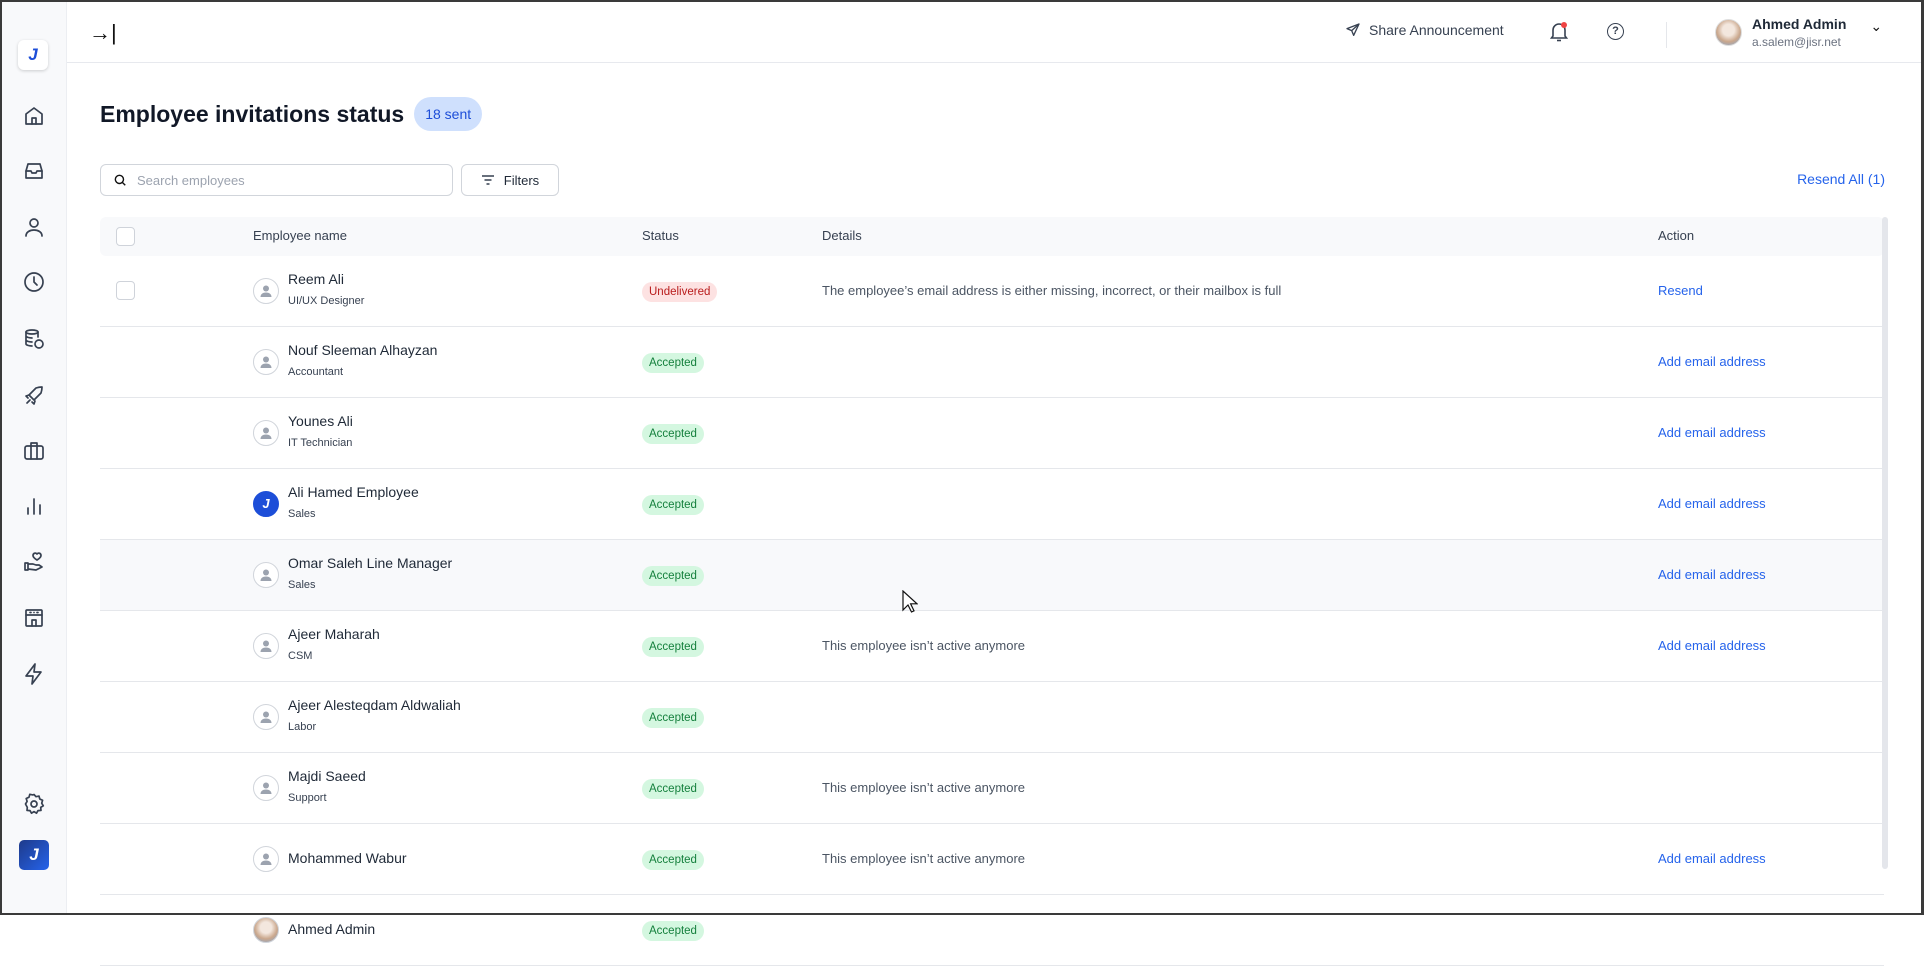  Describe the element at coordinates (680, 292) in the screenshot. I see `status-badge: Undelivered` at that location.